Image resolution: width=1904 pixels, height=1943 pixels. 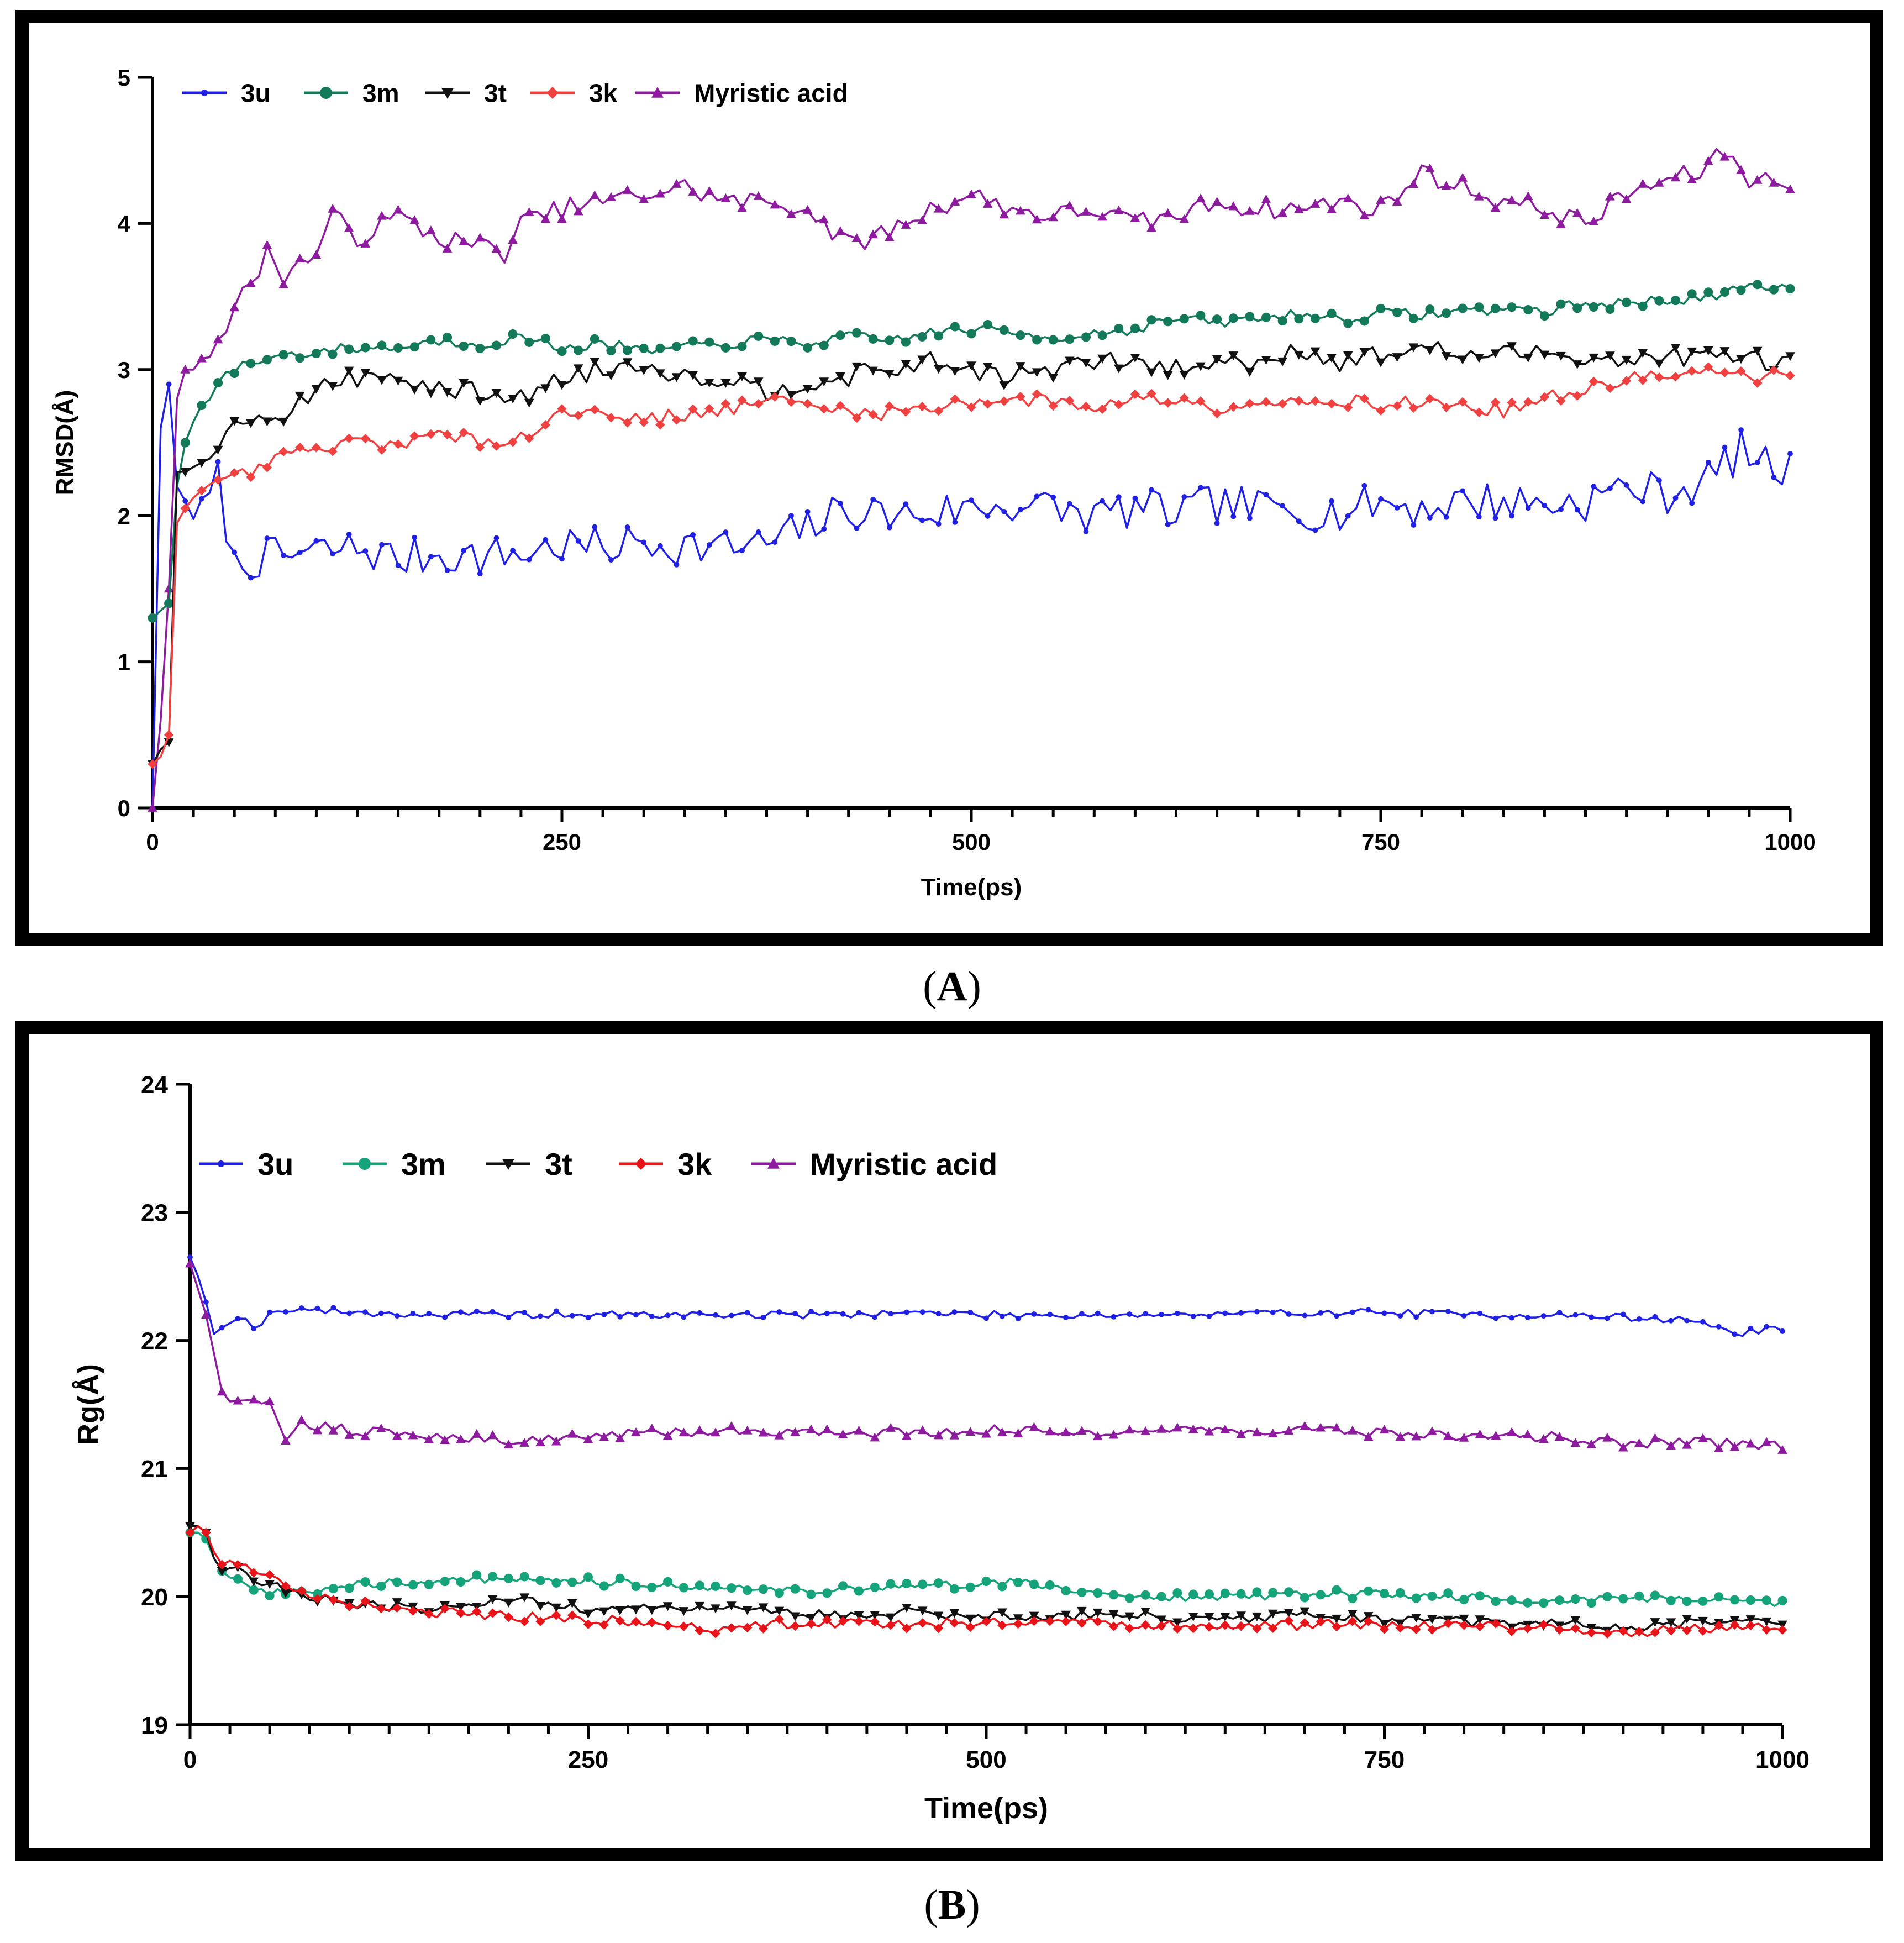 I want to click on panel-a-label: (A), so click(x=952, y=987).